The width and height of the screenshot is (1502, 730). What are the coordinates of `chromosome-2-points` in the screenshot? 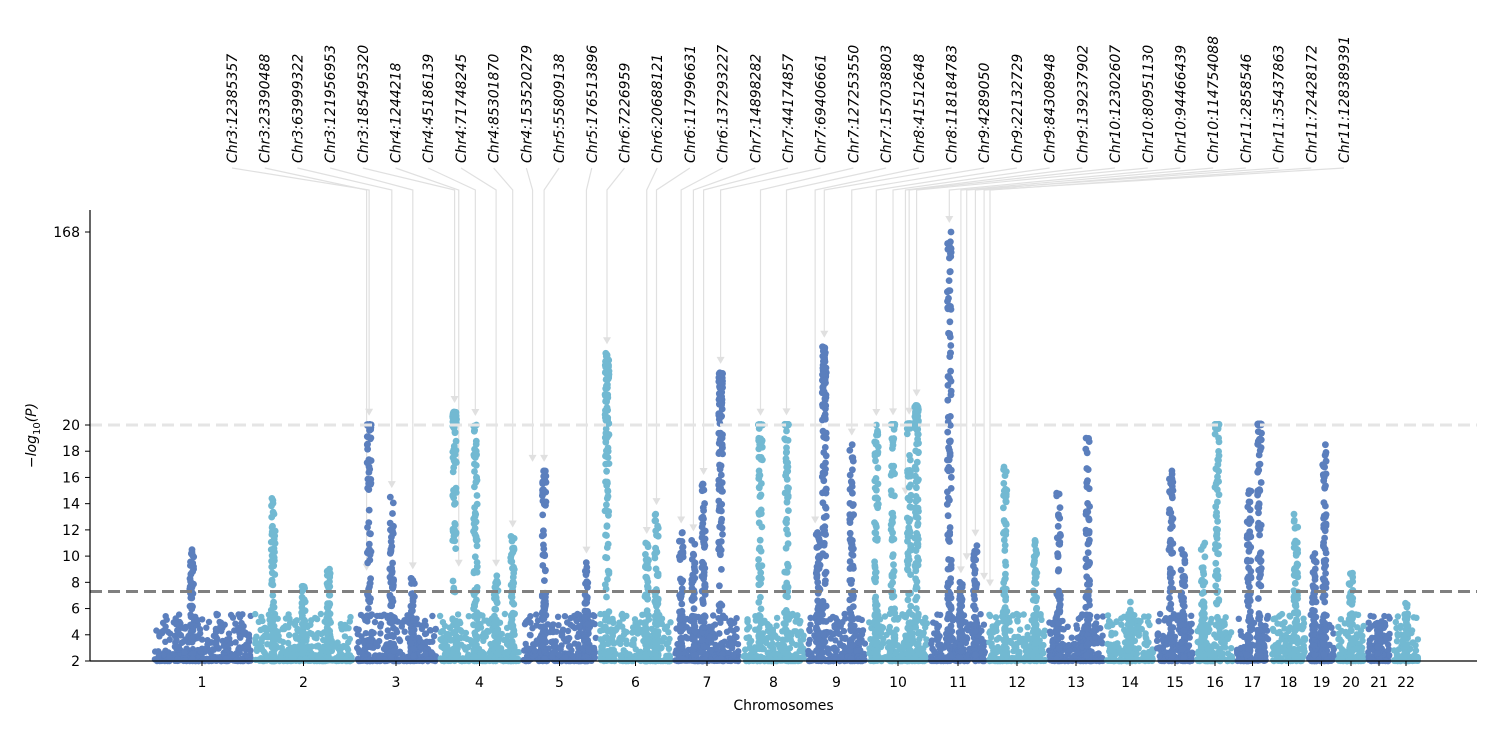 It's located at (304, 580).